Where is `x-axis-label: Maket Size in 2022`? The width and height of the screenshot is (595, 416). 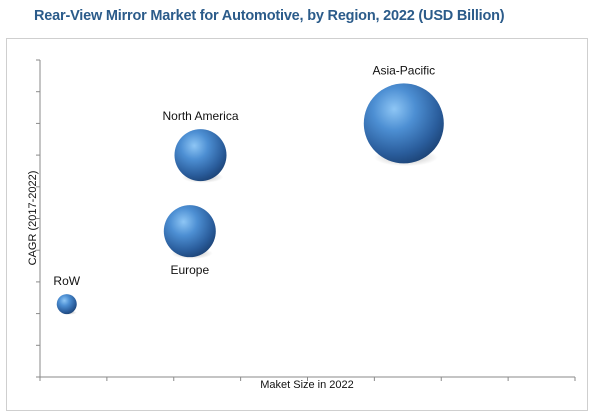
x-axis-label: Maket Size in 2022 is located at coordinates (307, 385).